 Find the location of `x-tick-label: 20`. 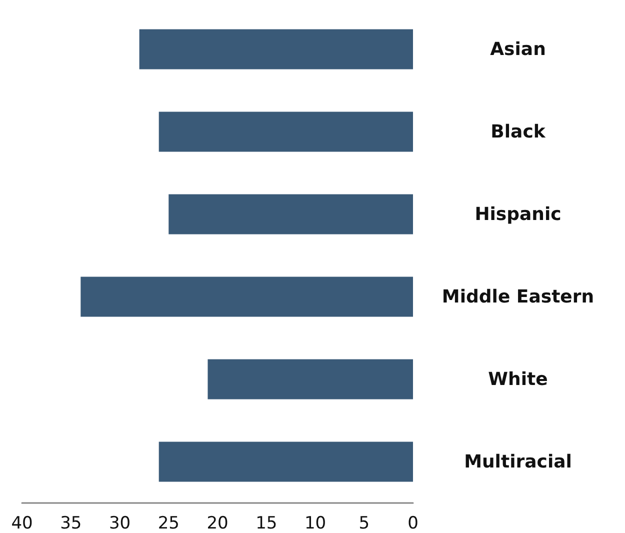

x-tick-label: 20 is located at coordinates (217, 523).